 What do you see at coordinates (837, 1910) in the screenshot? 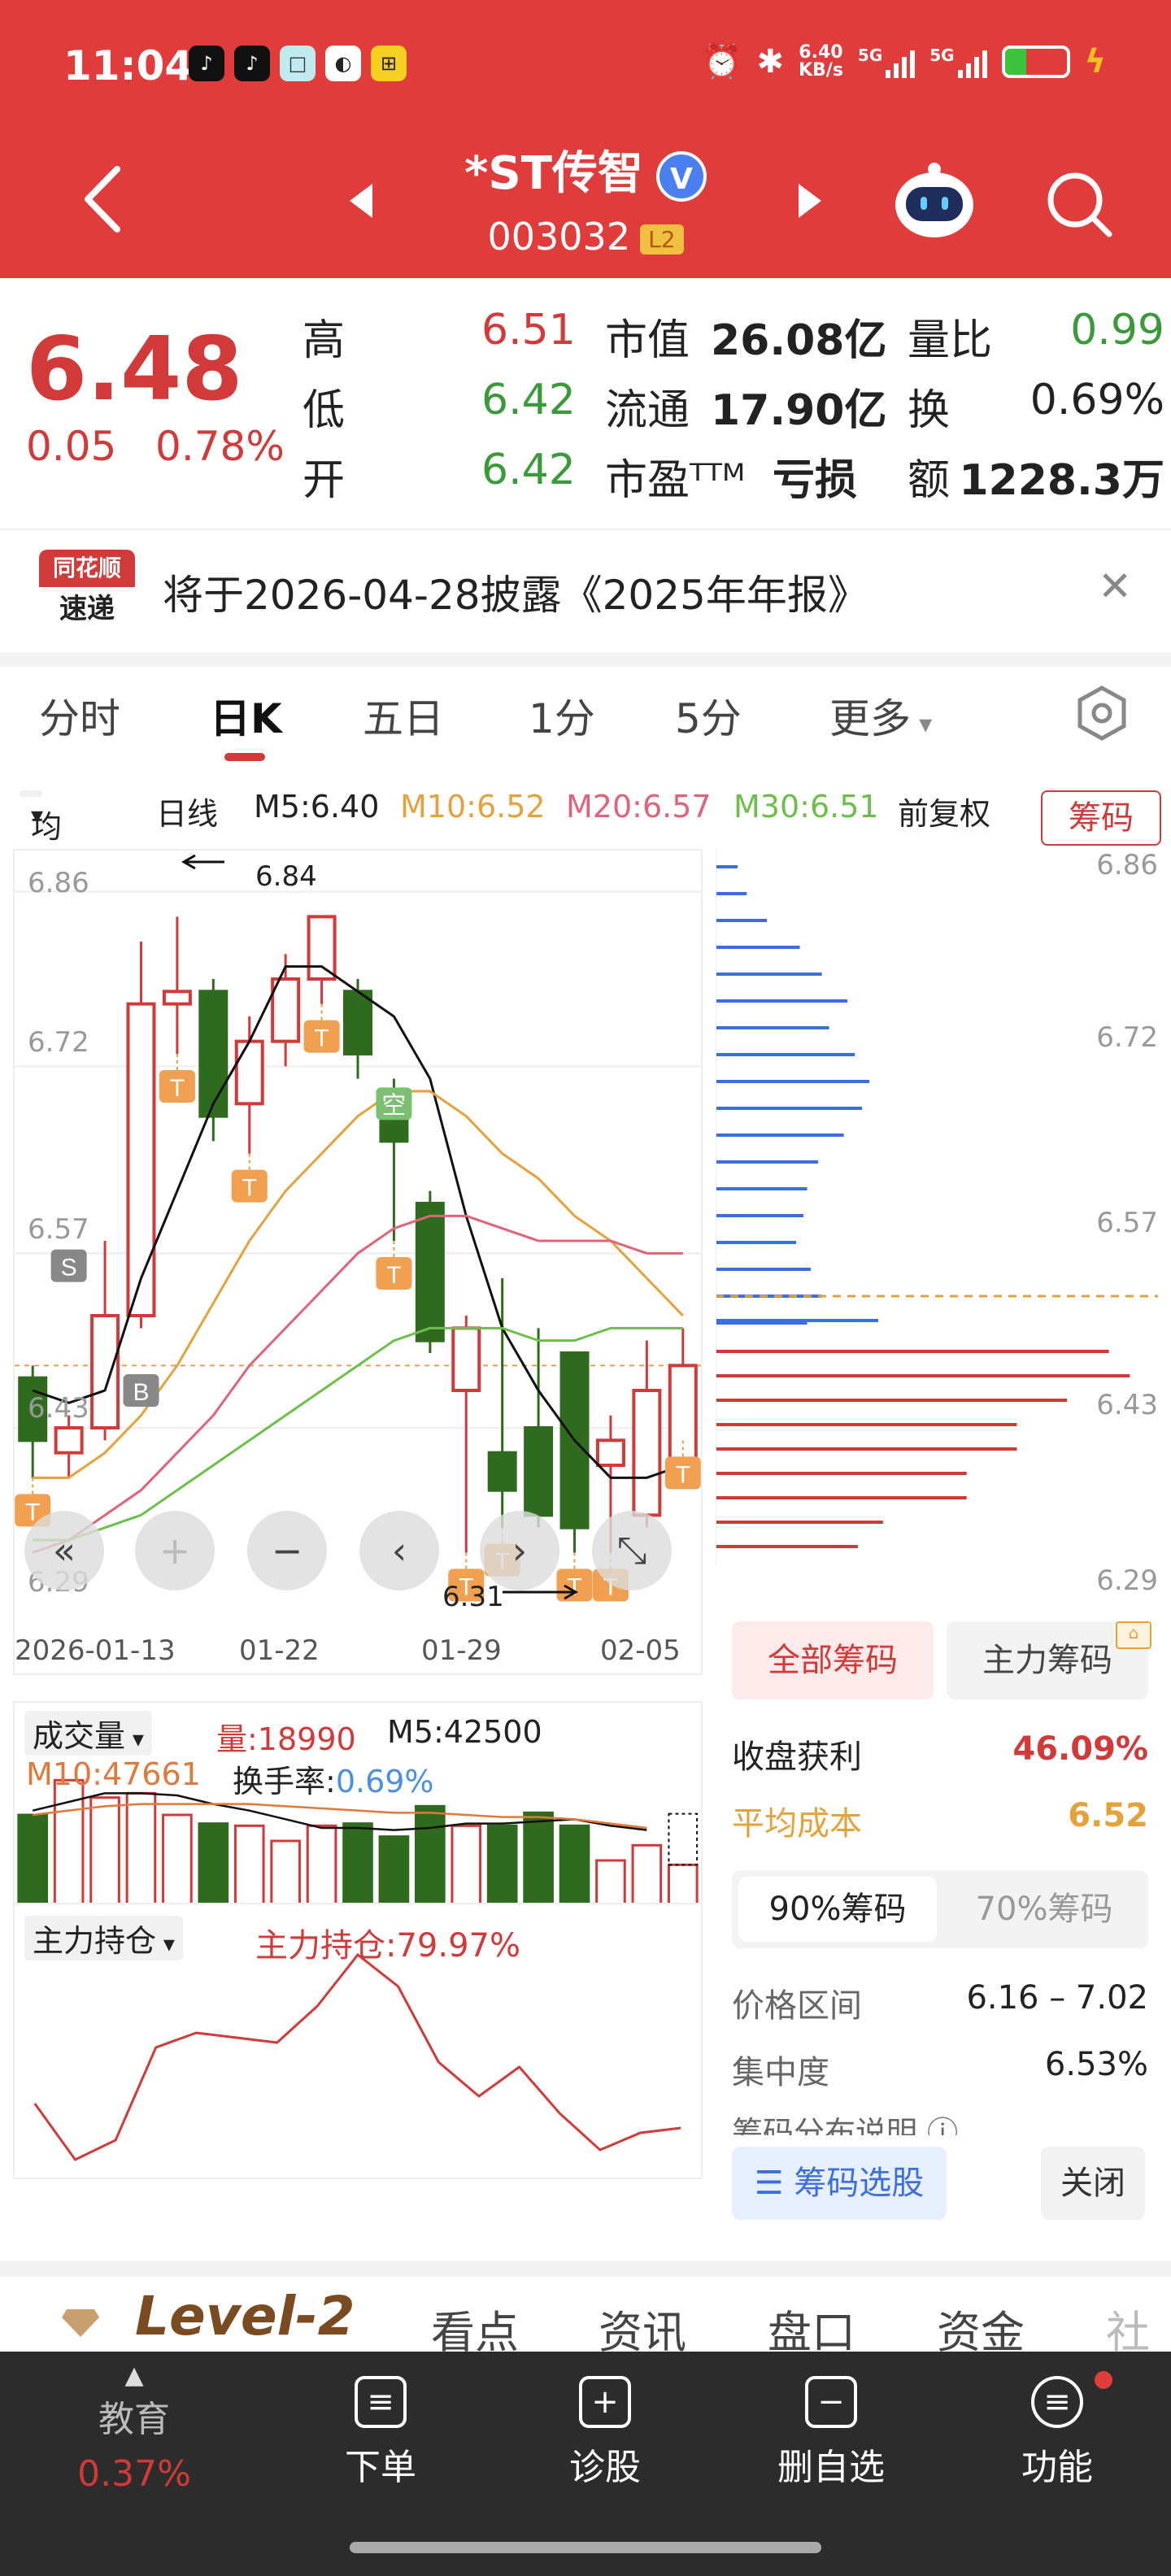
I see `seg-90-chips: 90%筹码` at bounding box center [837, 1910].